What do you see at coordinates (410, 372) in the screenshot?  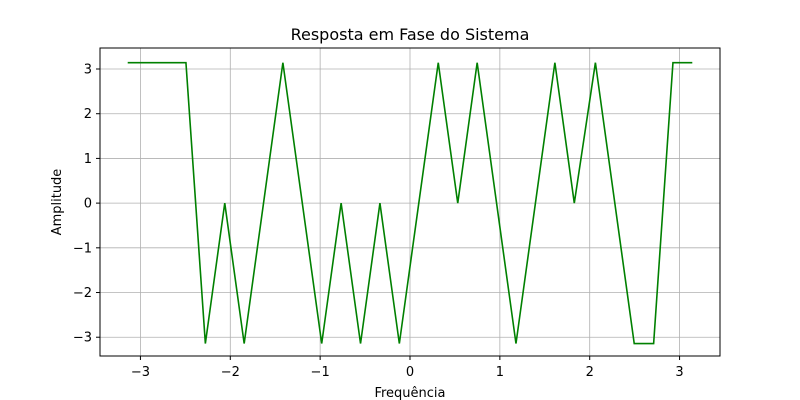 I see `x-tick-label: 0` at bounding box center [410, 372].